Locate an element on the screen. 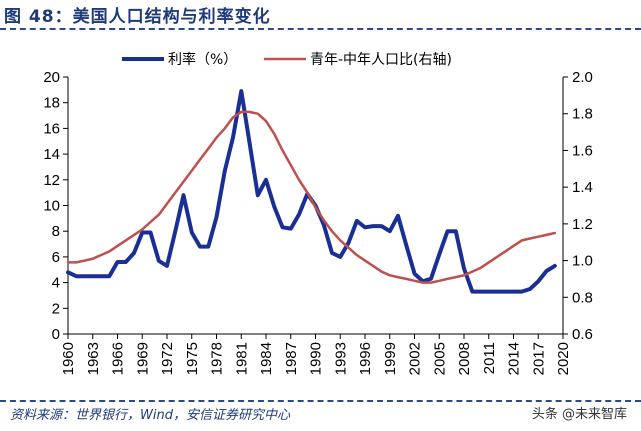 The image size is (641, 431). x-tick-label: 2014 is located at coordinates (514, 358).